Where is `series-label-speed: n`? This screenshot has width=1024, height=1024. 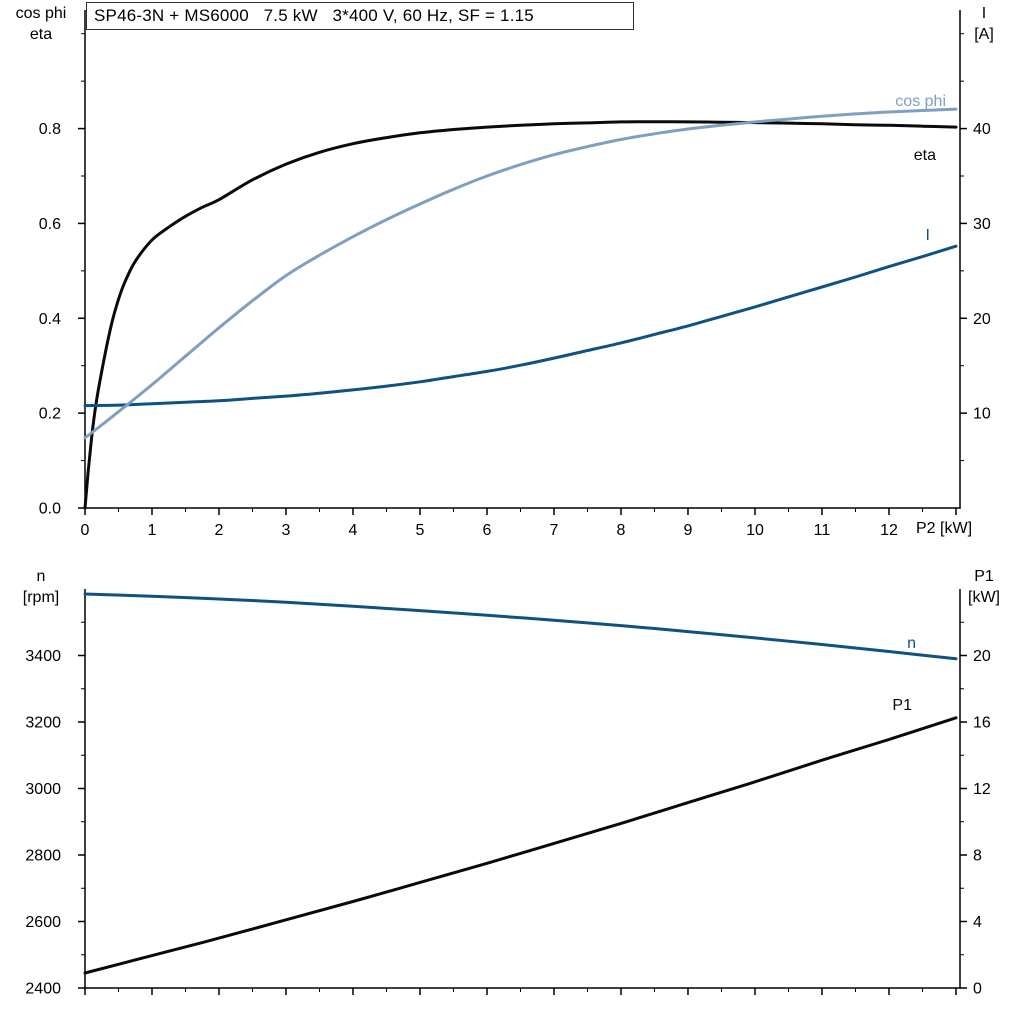
series-label-speed: n is located at coordinates (911, 643).